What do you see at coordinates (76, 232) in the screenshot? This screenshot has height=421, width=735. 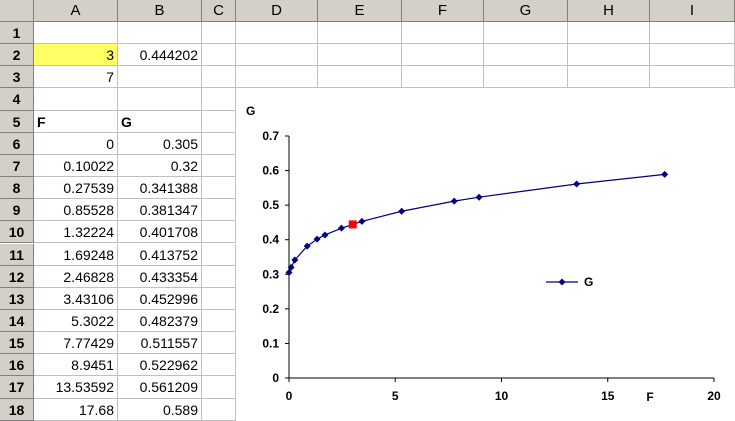 I see `cell-a10: 1.32224` at bounding box center [76, 232].